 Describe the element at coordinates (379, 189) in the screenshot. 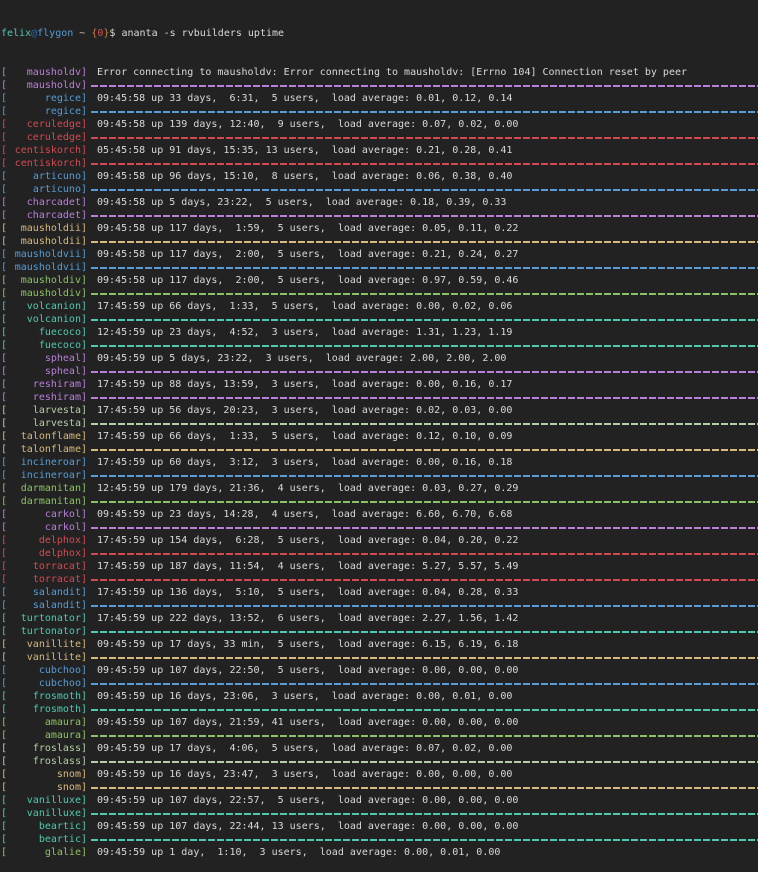

I see `separator-row: [articuno]` at that location.